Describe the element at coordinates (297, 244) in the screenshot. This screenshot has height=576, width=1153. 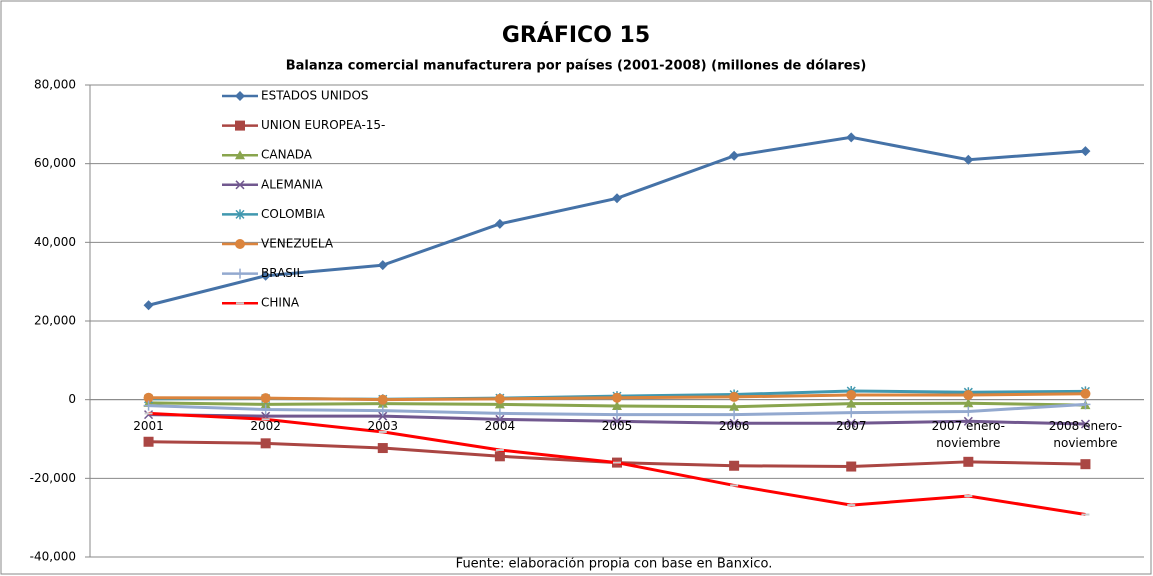
I see `legend-label: VENEZUELA` at that location.